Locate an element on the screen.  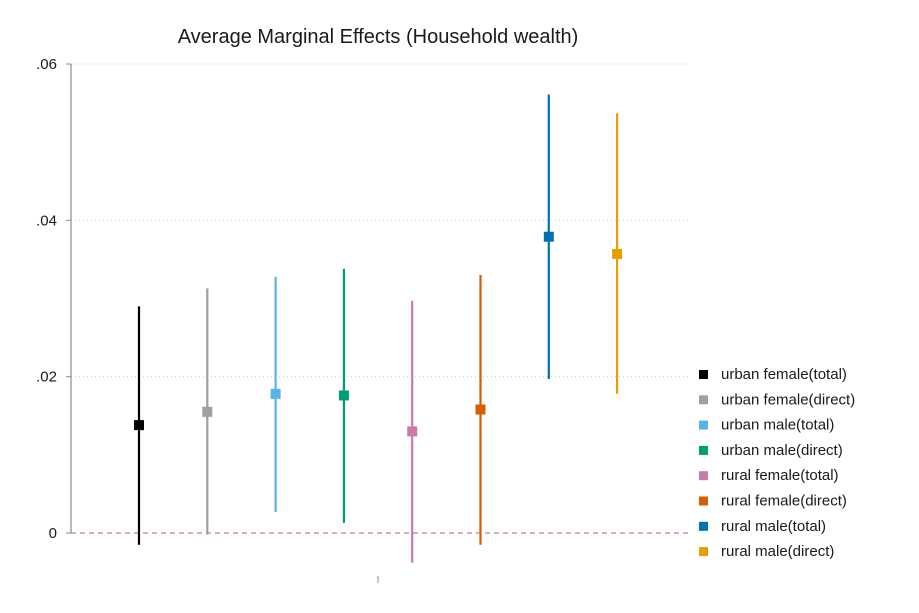
legend-label: urban female(total) is located at coordinates (784, 374).